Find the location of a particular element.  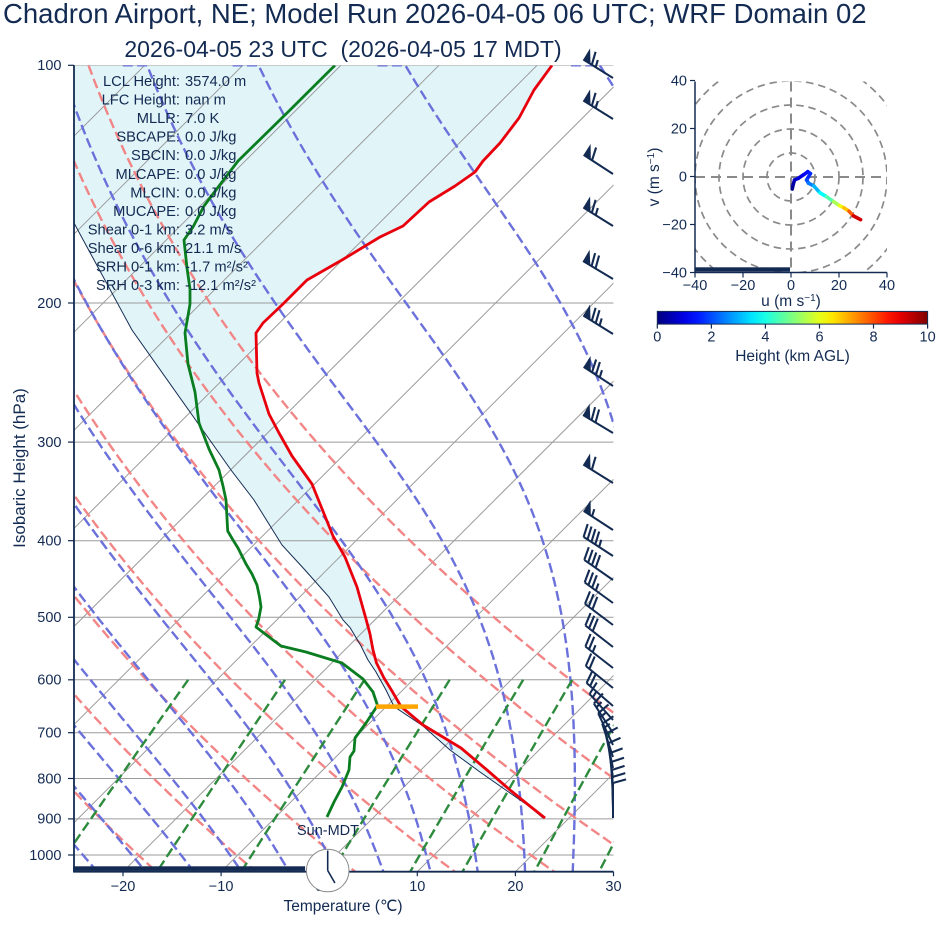

svg-text: −10 is located at coordinates (221, 887).